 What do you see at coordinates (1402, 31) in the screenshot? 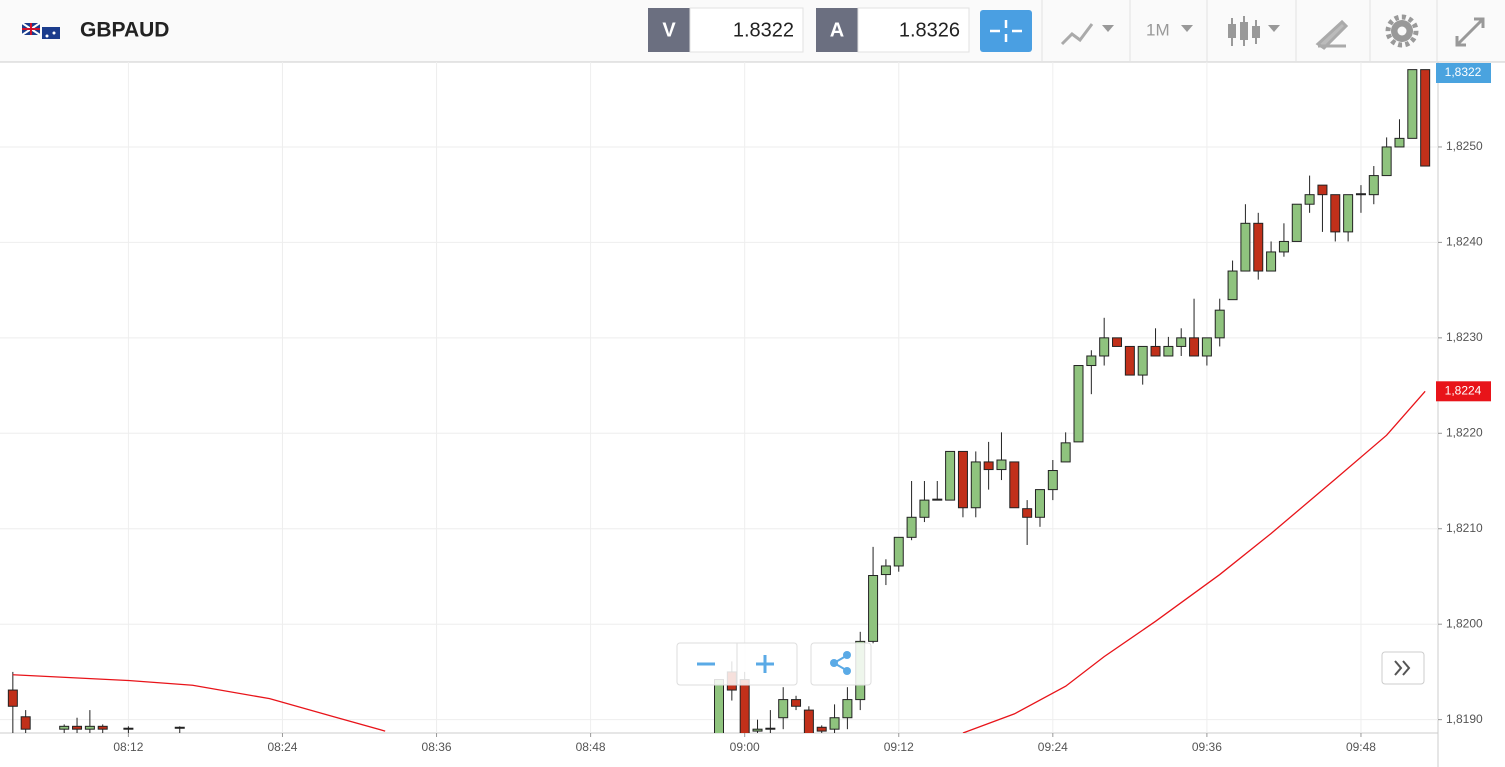
I see `settings-button` at bounding box center [1402, 31].